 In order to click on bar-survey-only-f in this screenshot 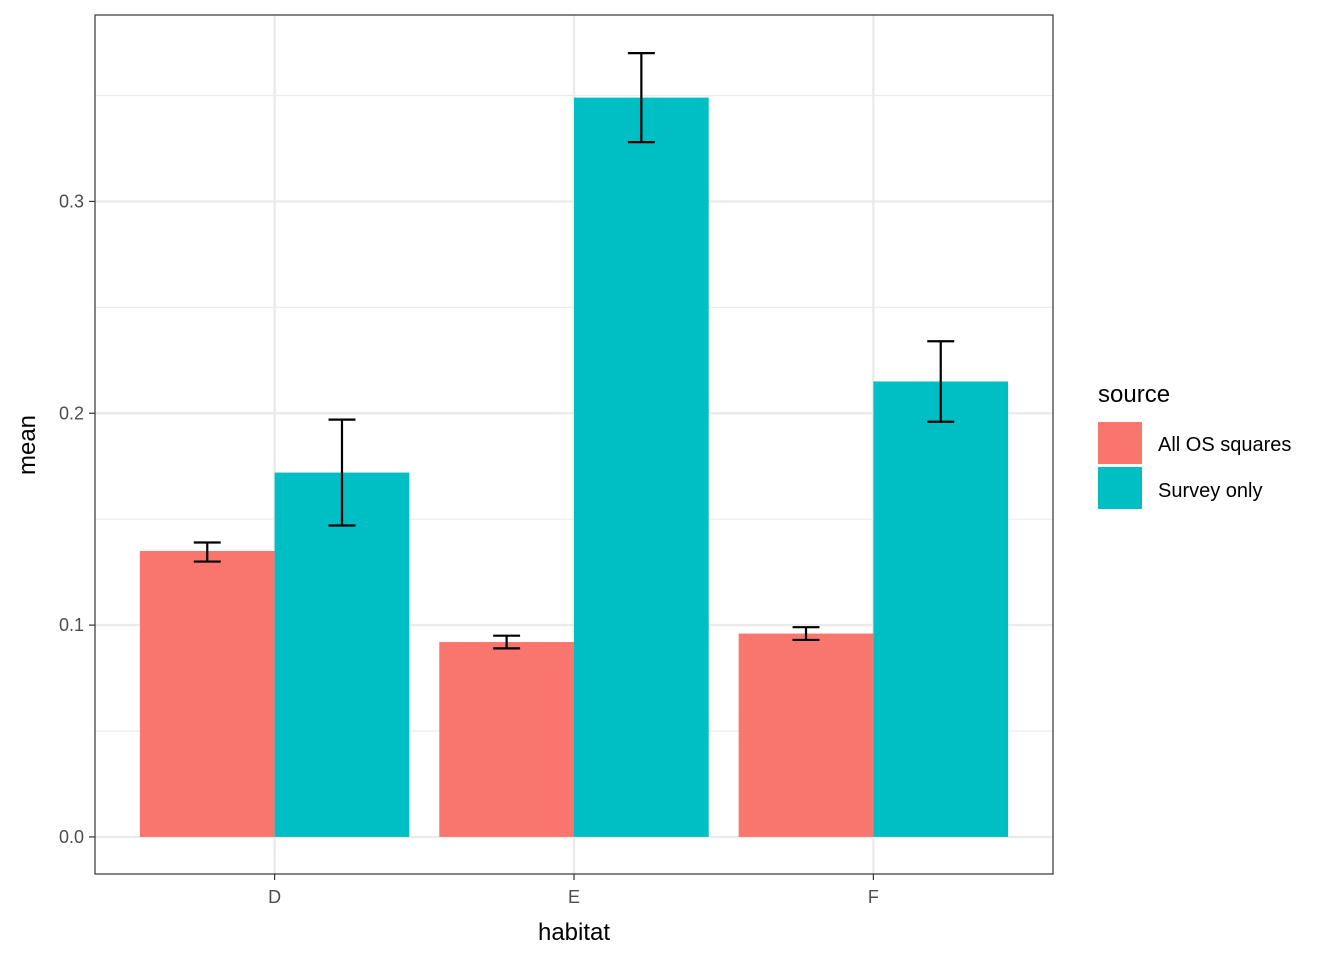, I will do `click(941, 609)`.